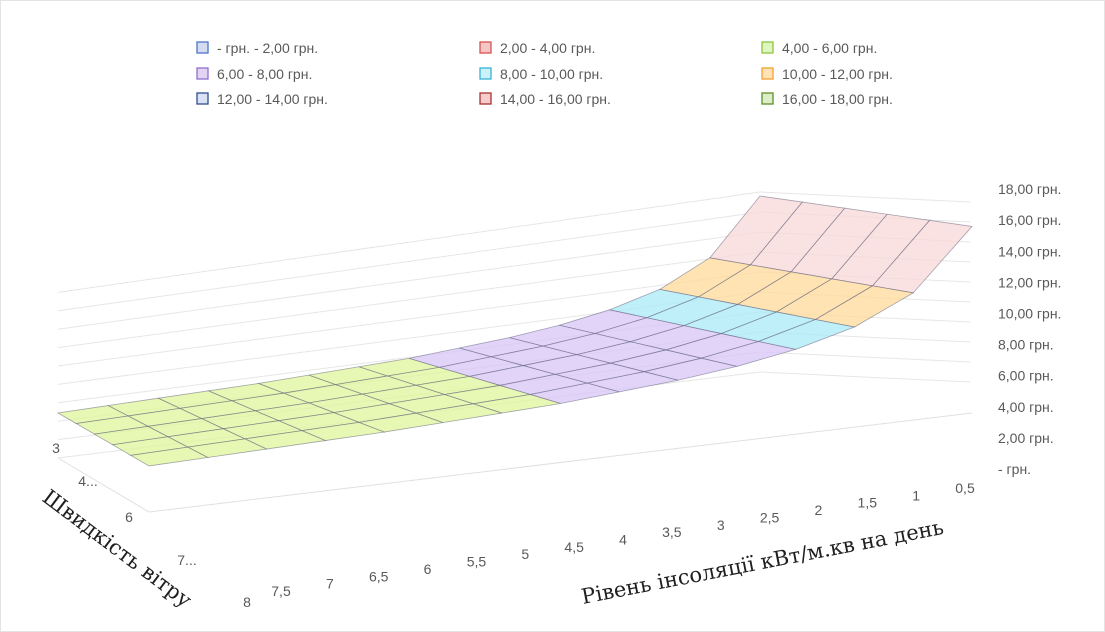 The height and width of the screenshot is (632, 1105). I want to click on legend-item: 4,00 - 6,00 грн., so click(819, 48).